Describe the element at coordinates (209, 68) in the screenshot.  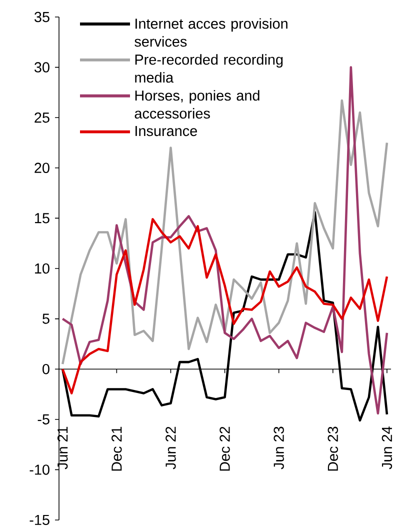
I see `legend-label: Pre-recorded recording media` at that location.